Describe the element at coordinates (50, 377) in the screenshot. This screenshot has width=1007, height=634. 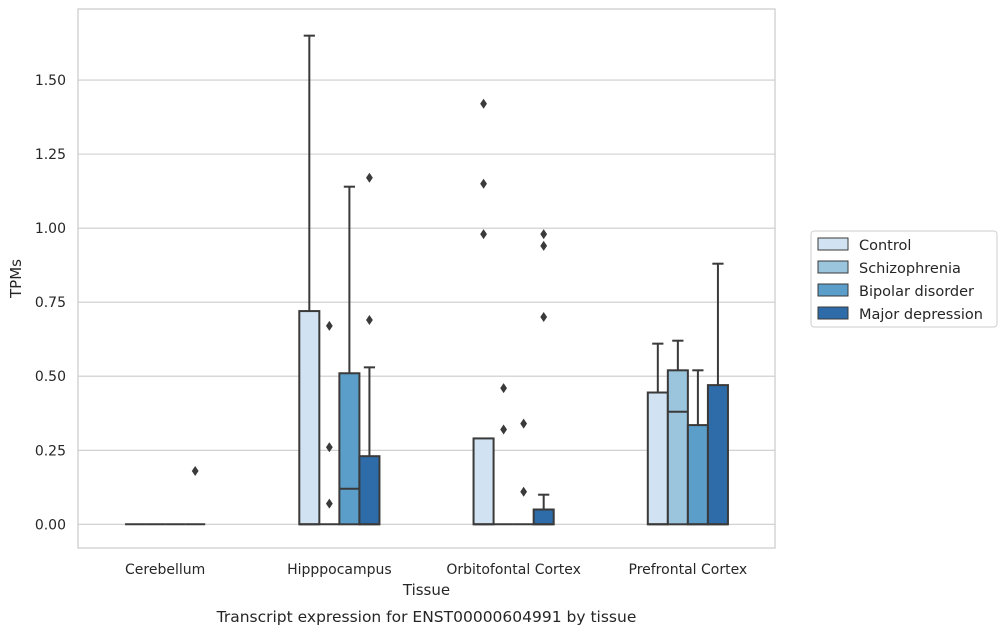
I see `y-tick-label: 0.50` at that location.